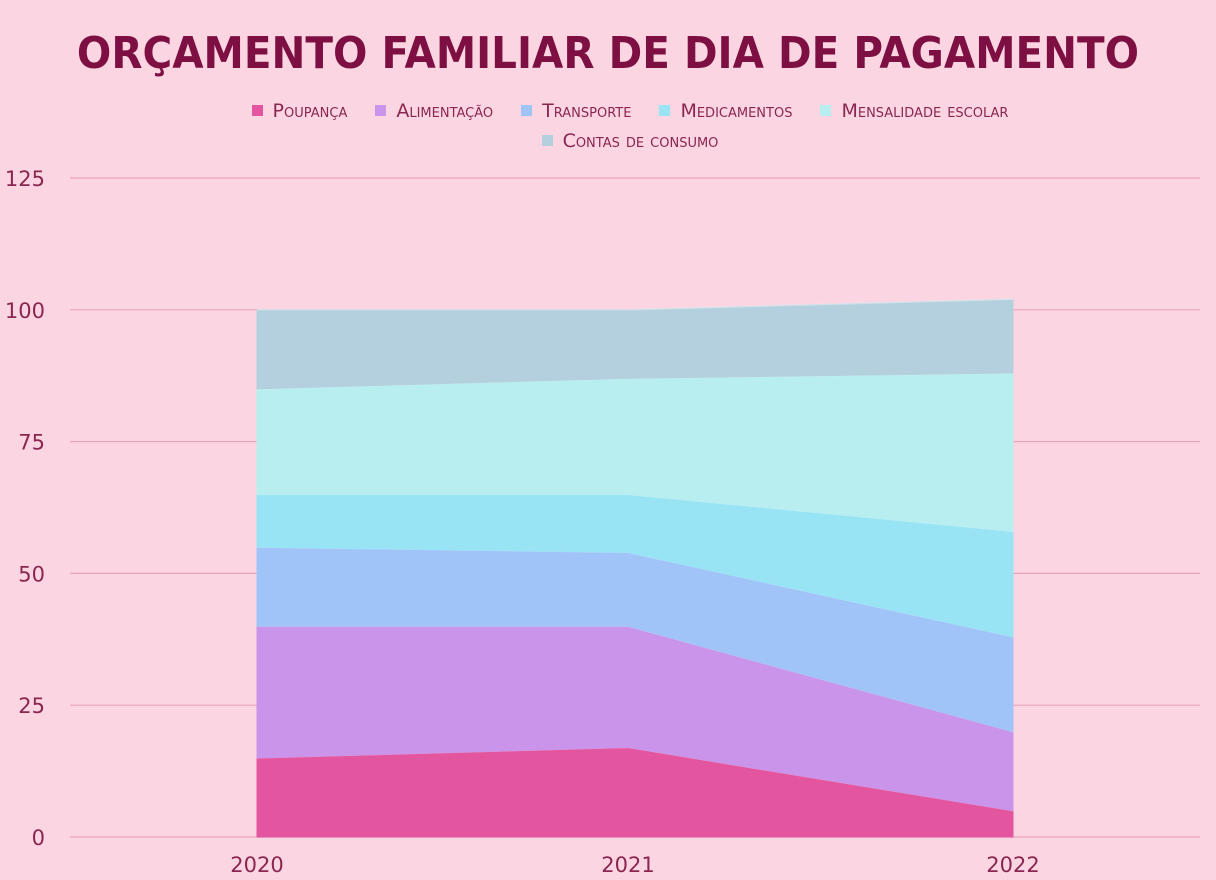 Image resolution: width=1216 pixels, height=880 pixels. What do you see at coordinates (1012, 865) in the screenshot?
I see `x-tick-label: 2022` at bounding box center [1012, 865].